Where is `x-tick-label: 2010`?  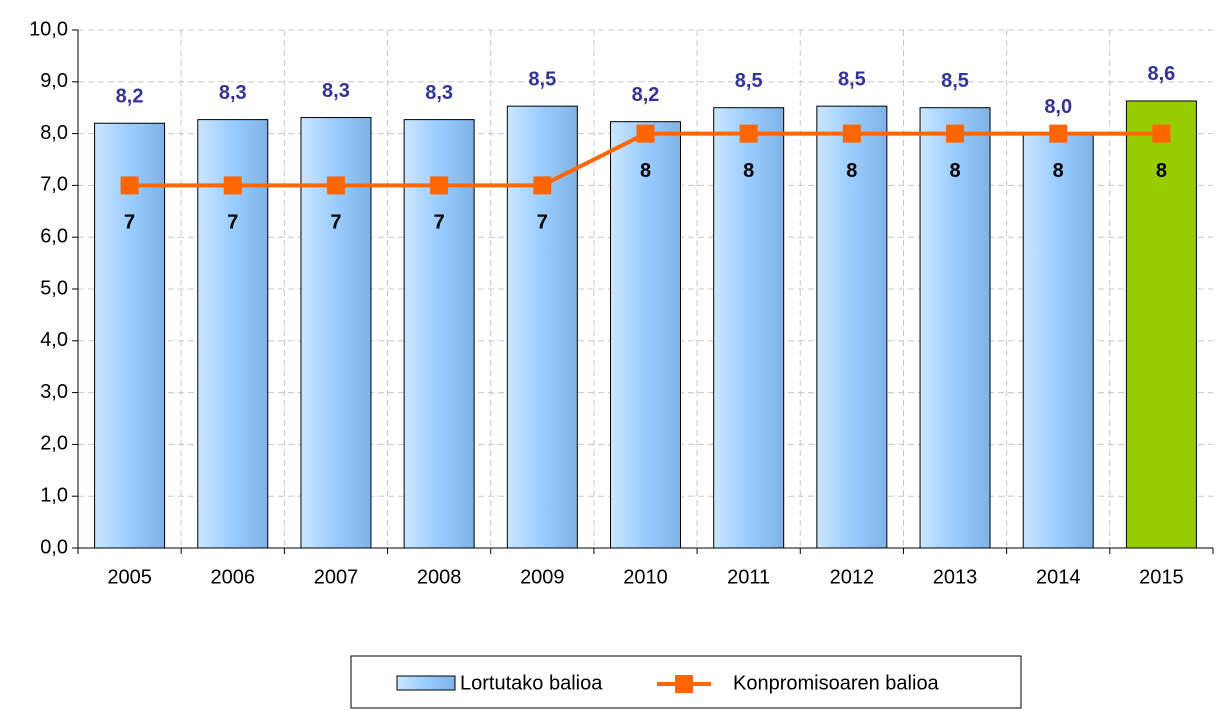 x-tick-label: 2010 is located at coordinates (645, 577).